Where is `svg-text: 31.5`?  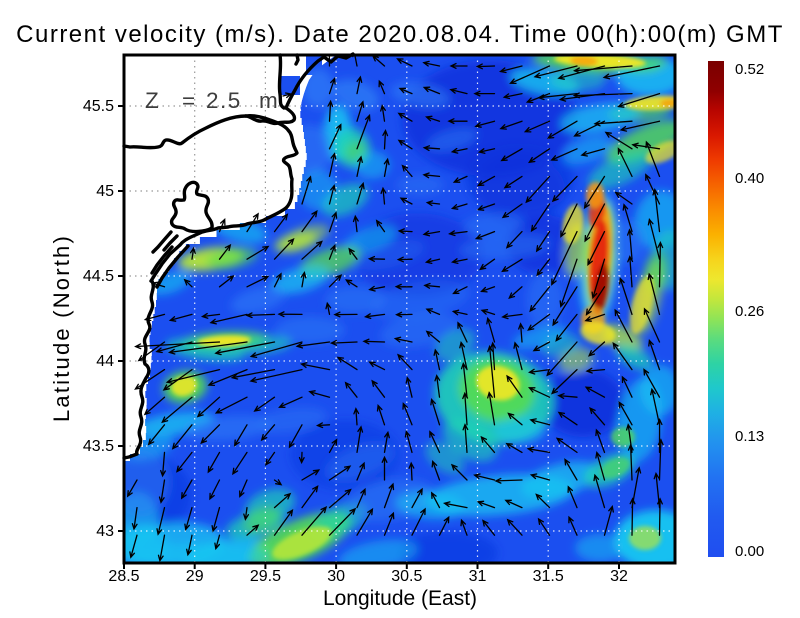
svg-text: 31.5 is located at coordinates (548, 576).